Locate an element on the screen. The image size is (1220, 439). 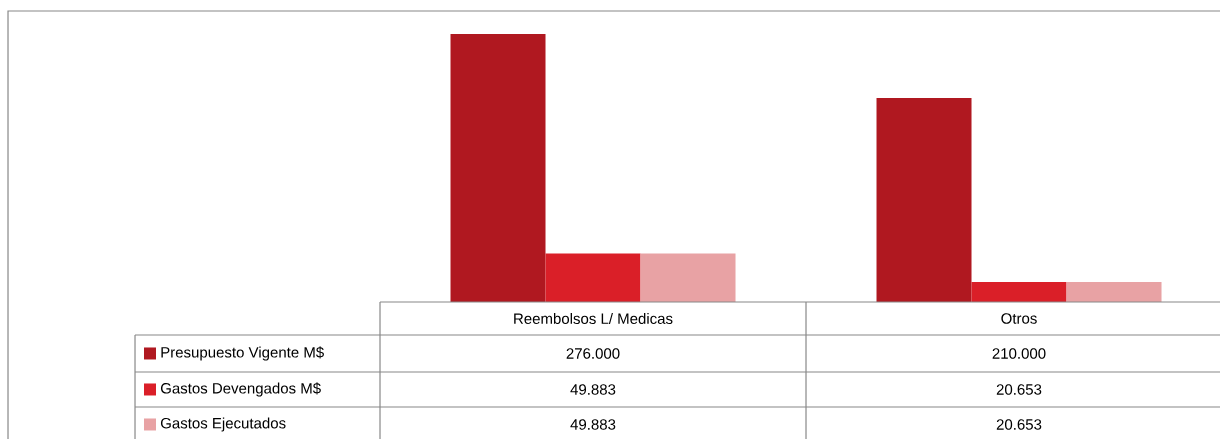
data-label: 276.000 is located at coordinates (593, 353).